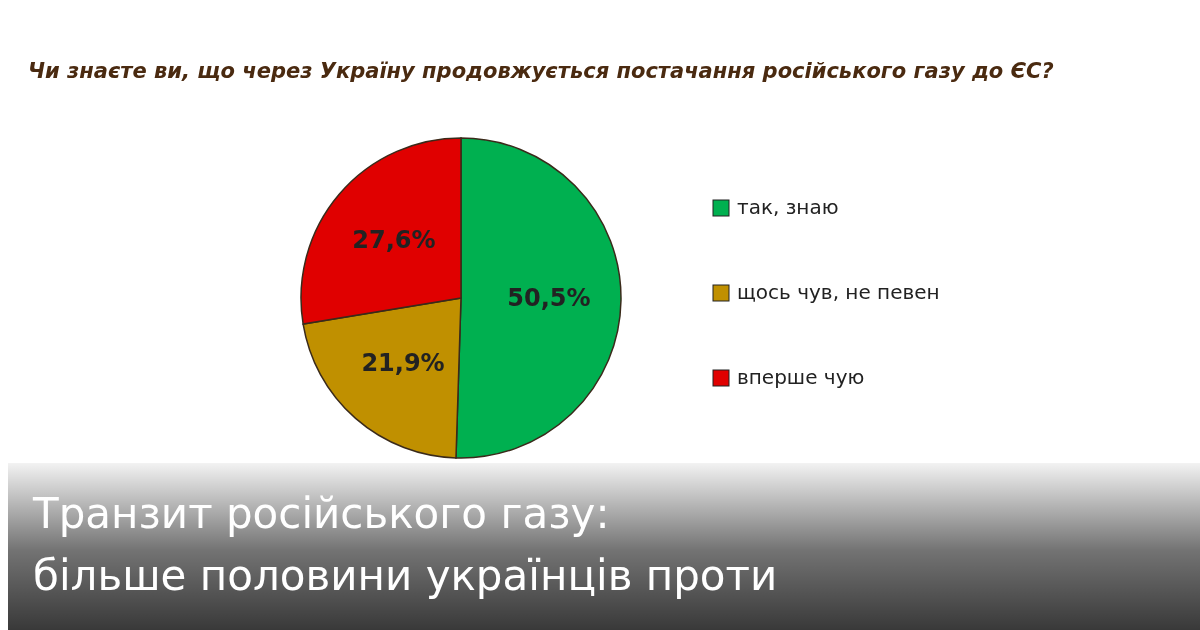  Describe the element at coordinates (541, 71) in the screenshot. I see `chart-title: Чи знаєте ви, що через Україну продовжується постачання російського газу до ЄС?` at that location.